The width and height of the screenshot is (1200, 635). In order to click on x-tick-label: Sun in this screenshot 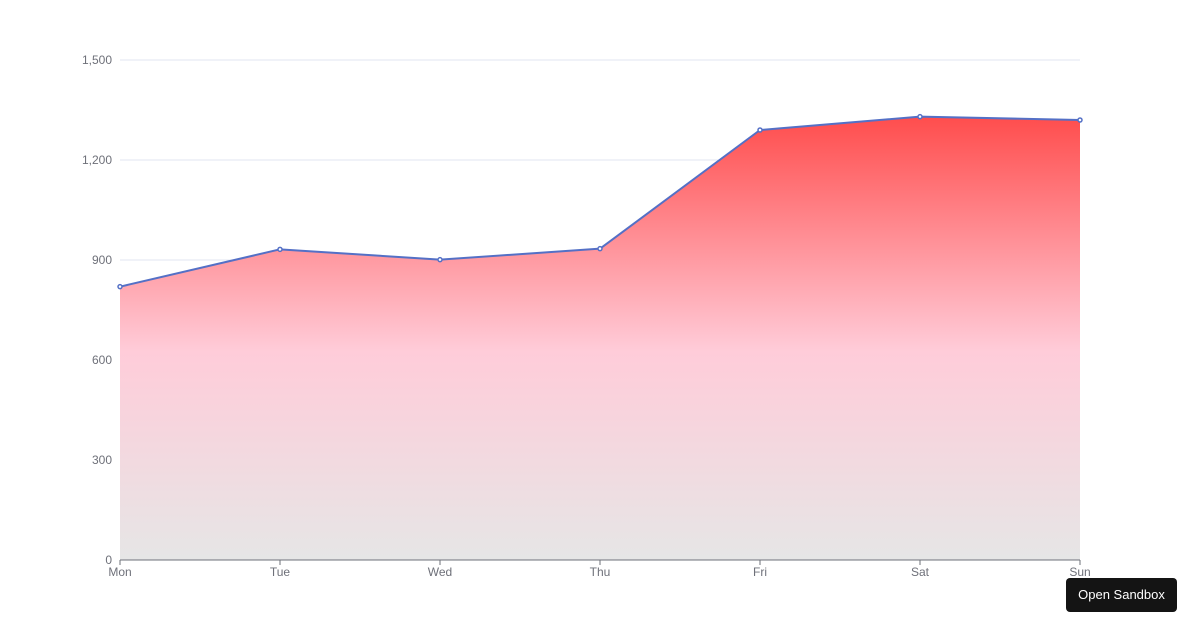, I will do `click(1079, 572)`.